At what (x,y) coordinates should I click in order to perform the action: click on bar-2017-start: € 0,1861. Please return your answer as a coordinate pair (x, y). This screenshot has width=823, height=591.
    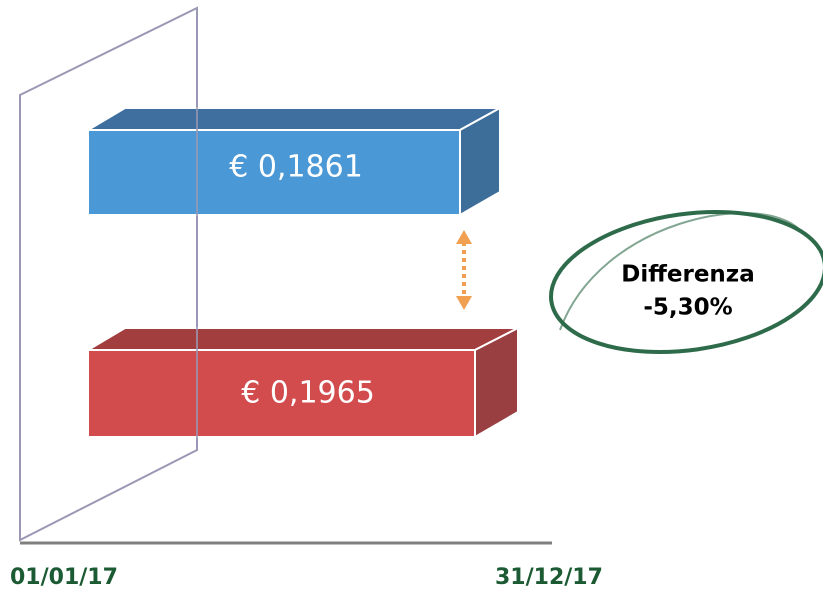
    Looking at the image, I should click on (292, 161).